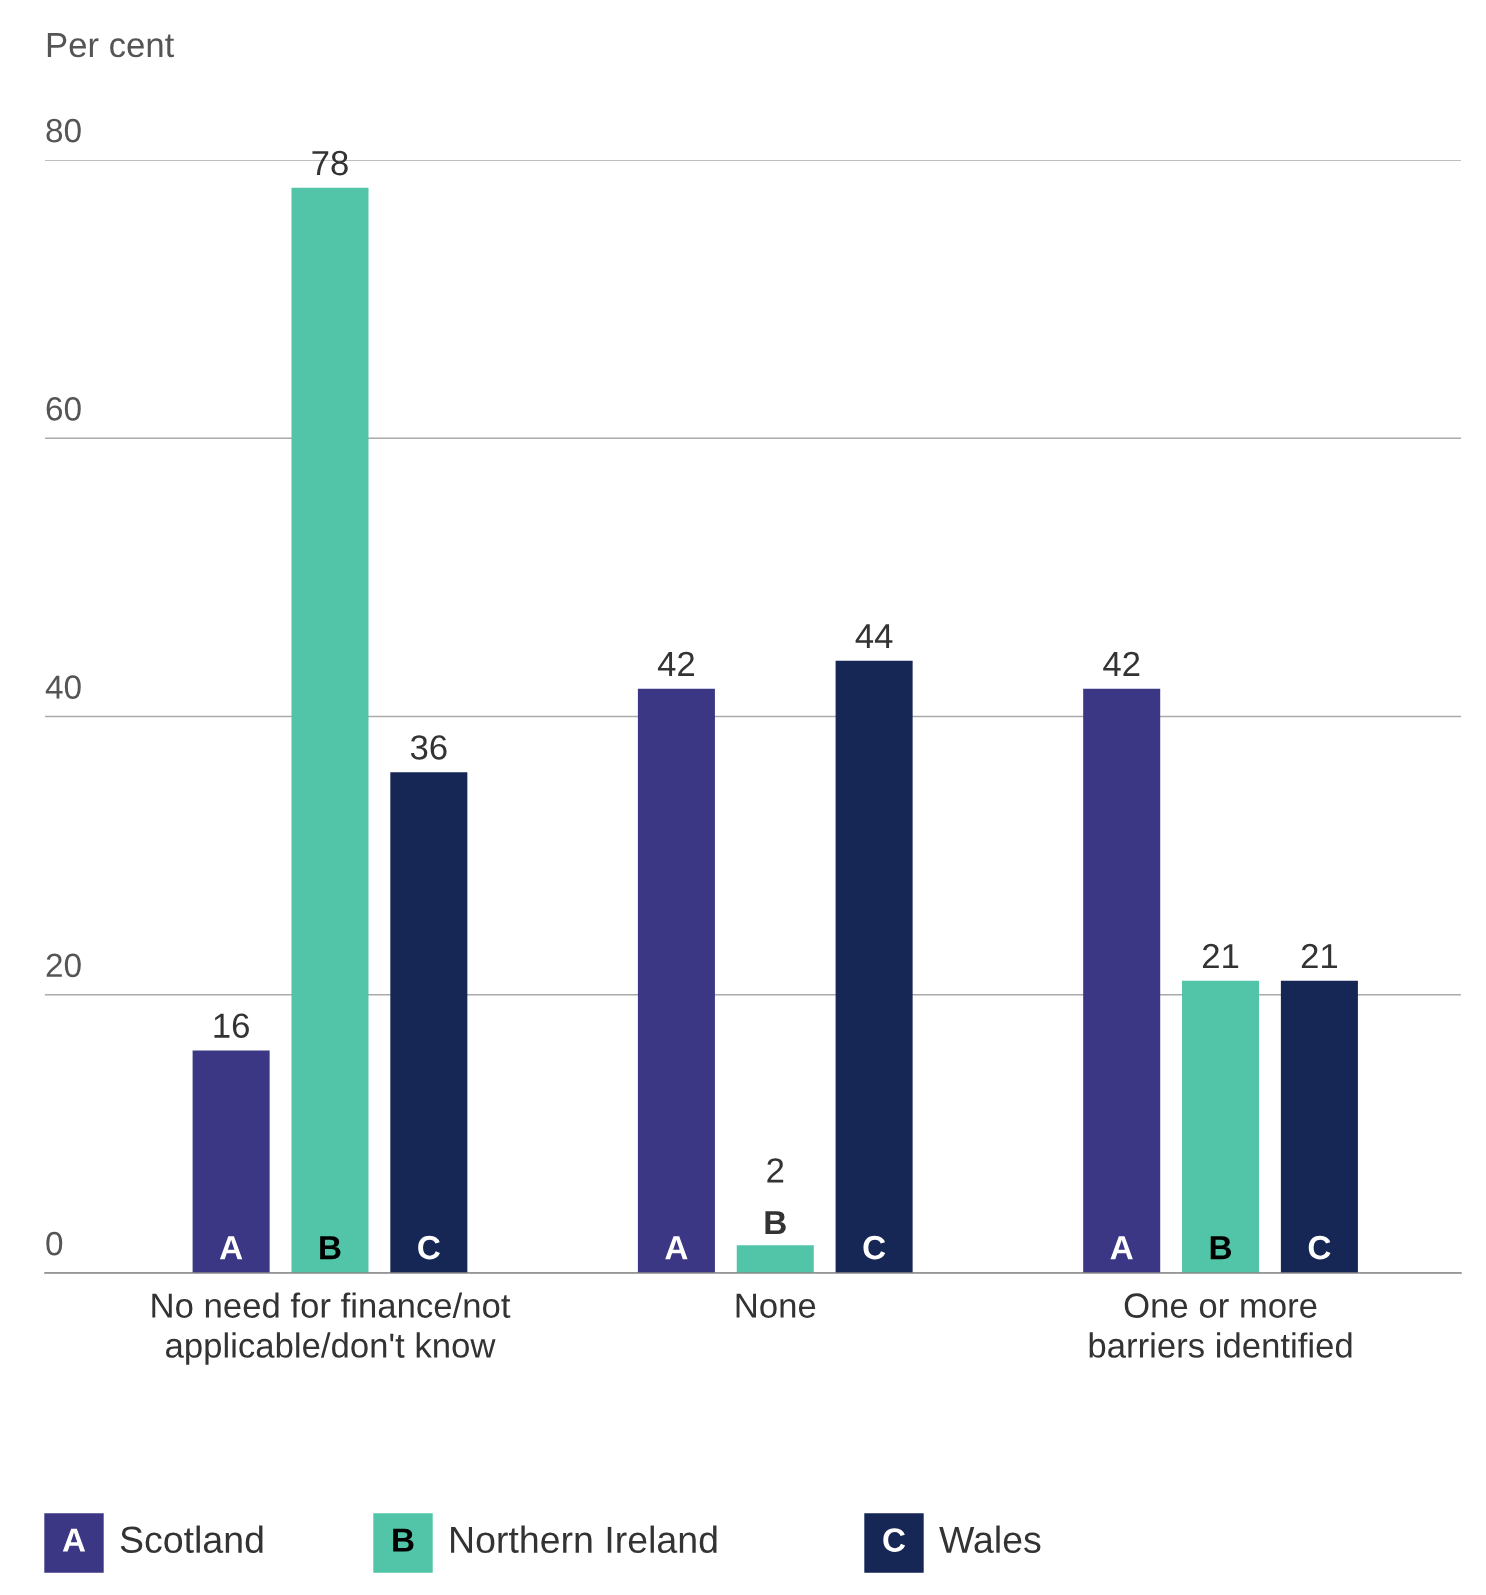 This screenshot has width=1486, height=1595. I want to click on legend-label: Wales, so click(990, 1539).